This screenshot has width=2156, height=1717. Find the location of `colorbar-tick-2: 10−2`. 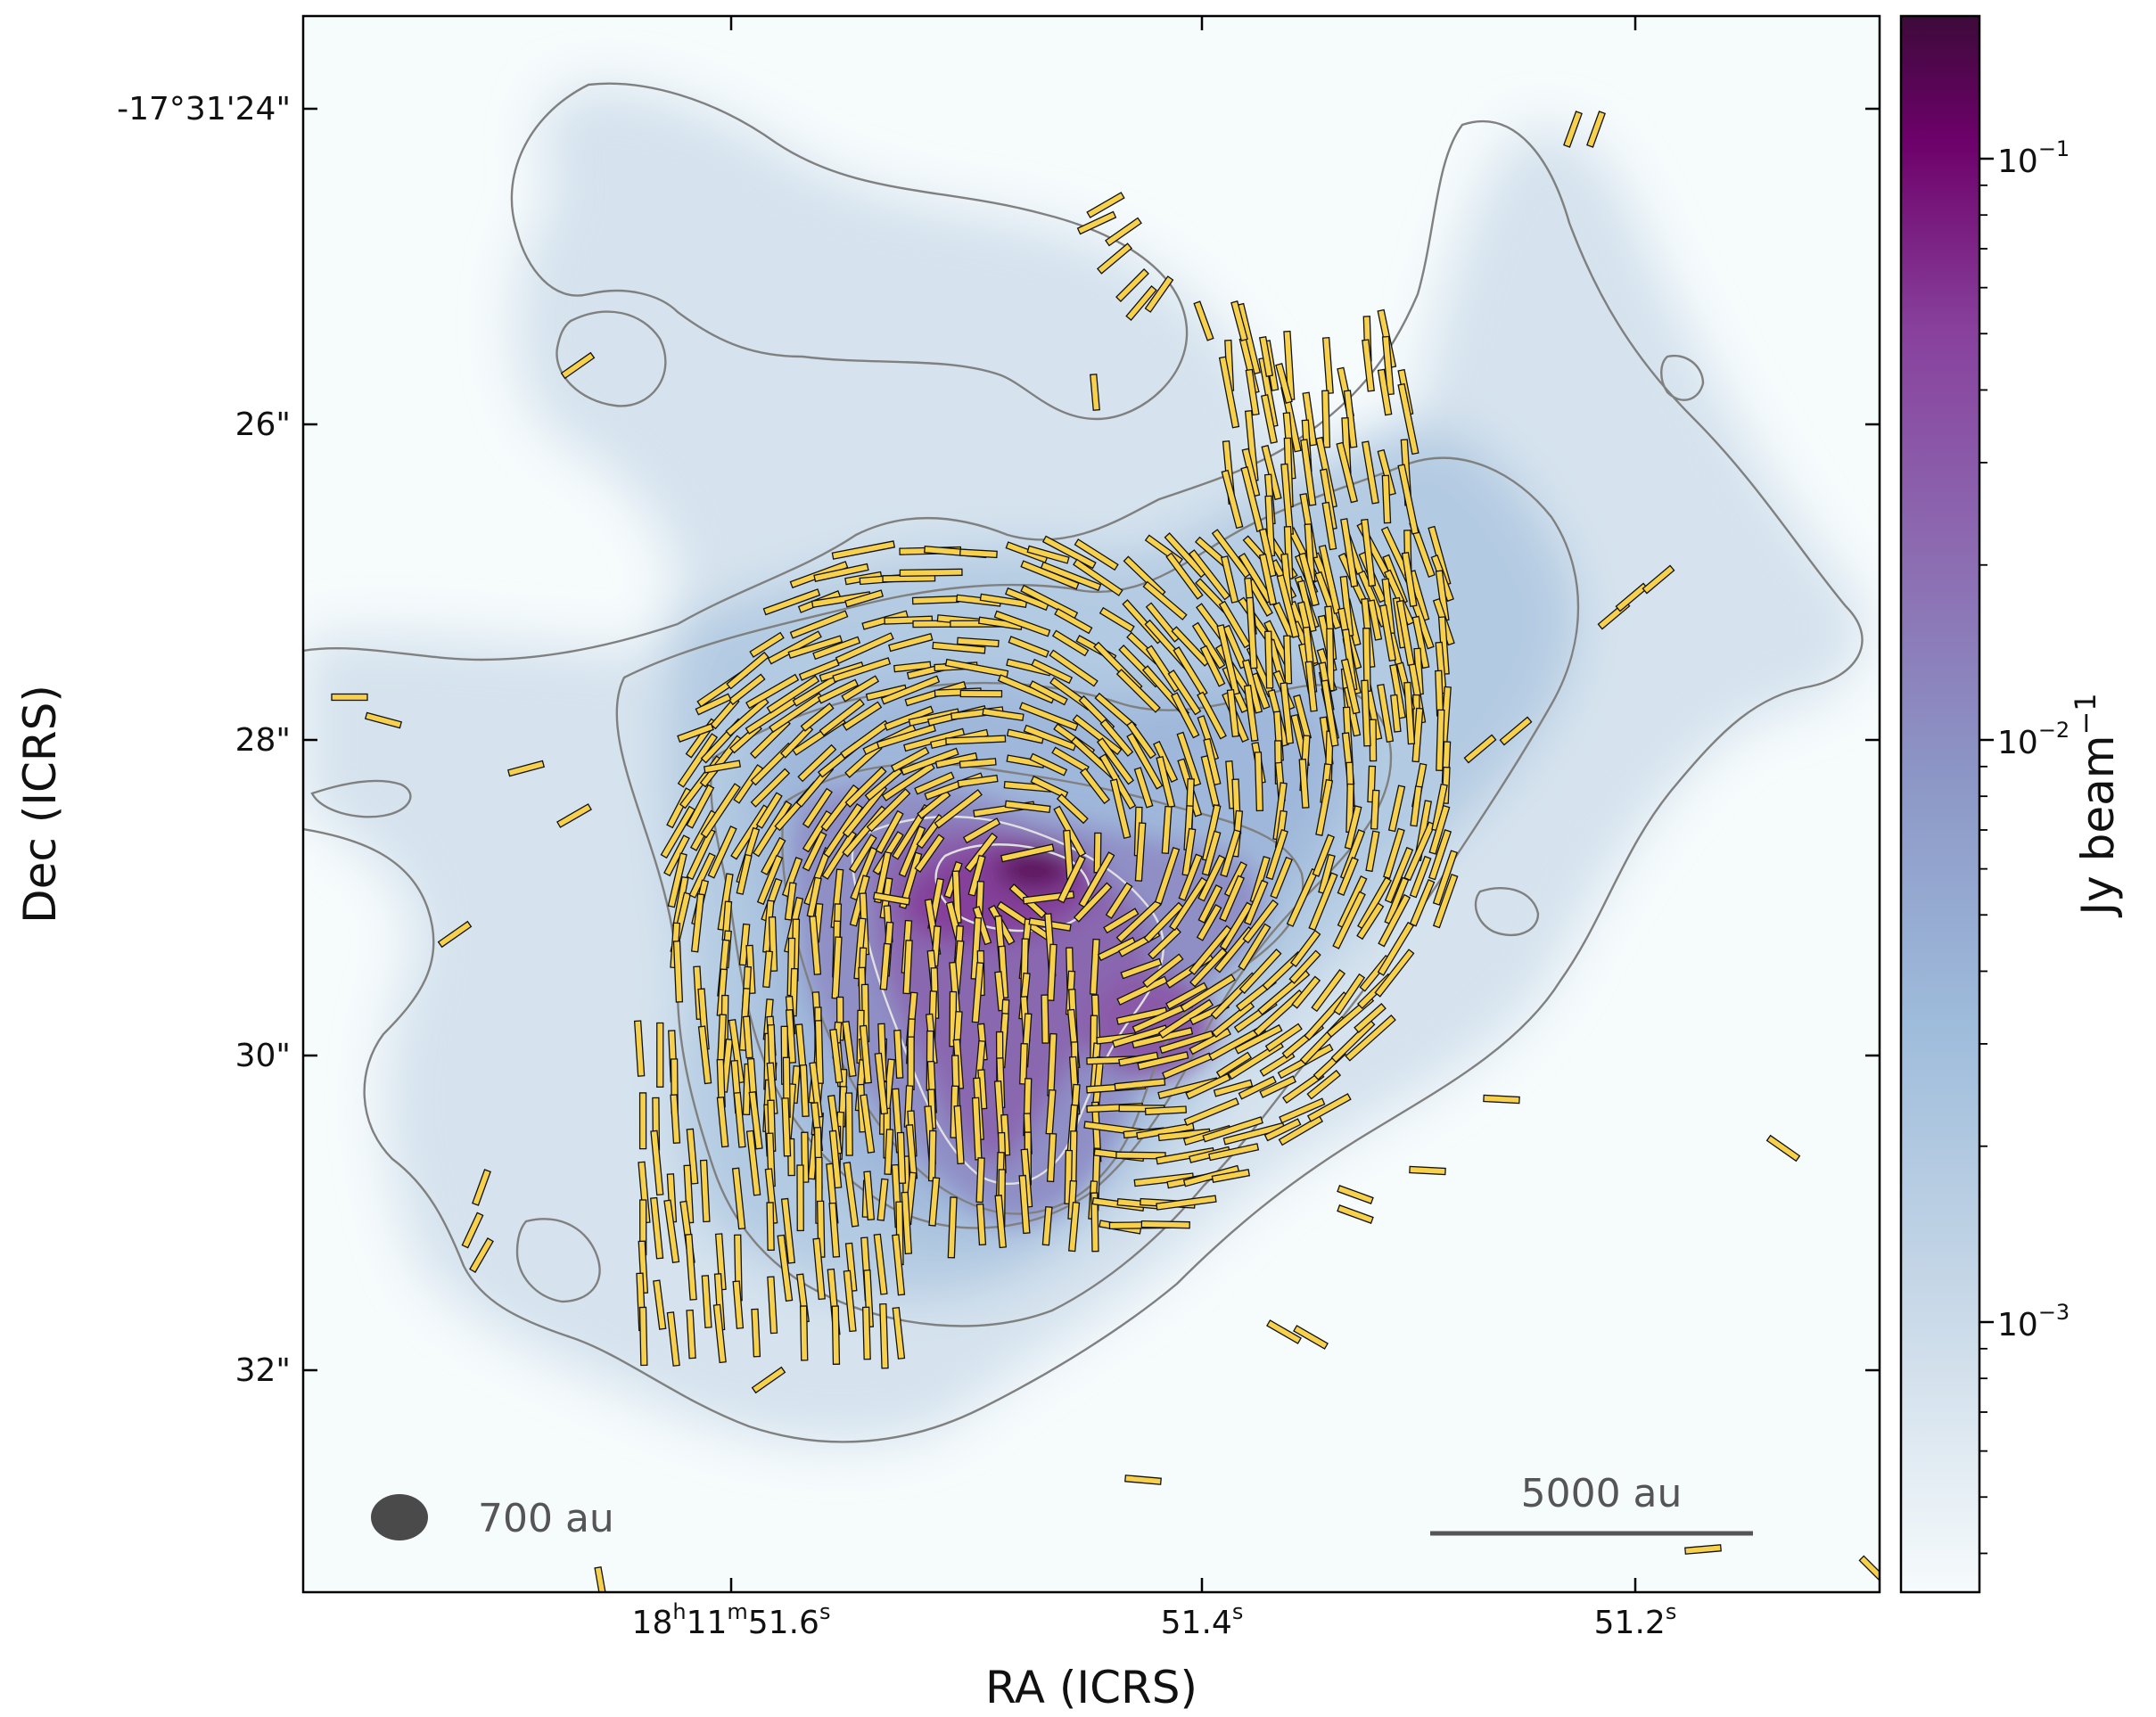

colorbar-tick-2: 10−2 is located at coordinates (2033, 739).